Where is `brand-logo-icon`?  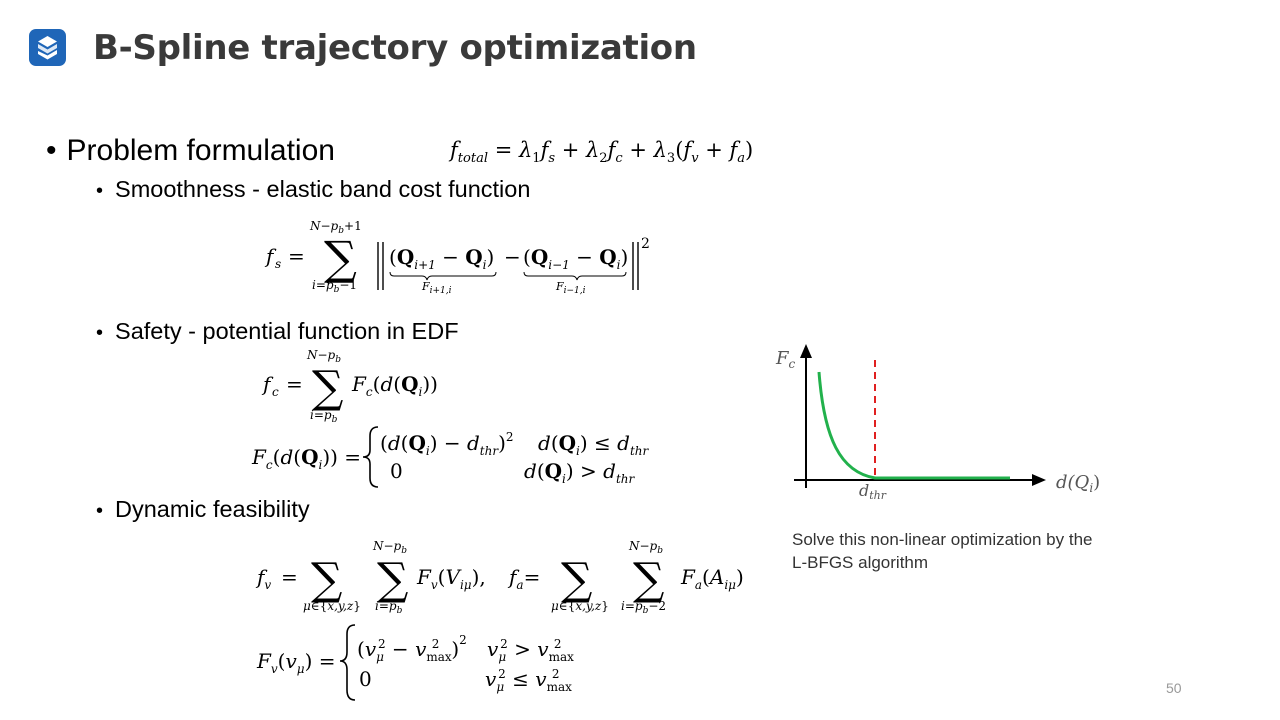
brand-logo-icon is located at coordinates (47, 47).